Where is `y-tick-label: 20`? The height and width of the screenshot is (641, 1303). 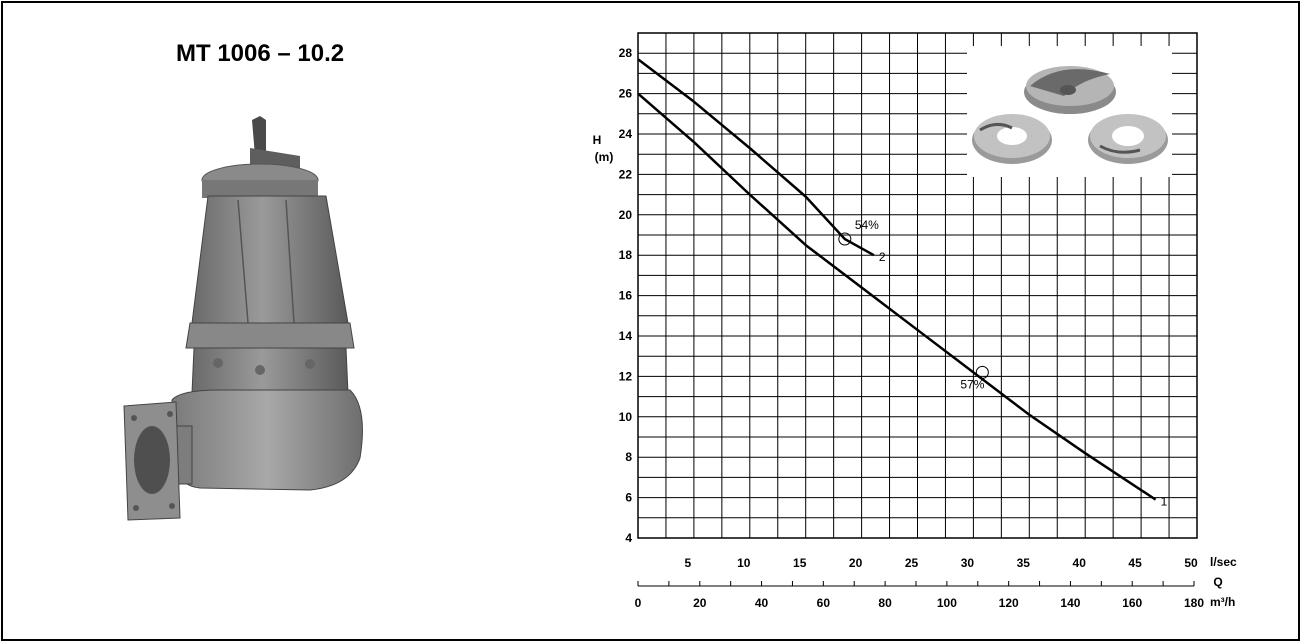 y-tick-label: 20 is located at coordinates (626, 215).